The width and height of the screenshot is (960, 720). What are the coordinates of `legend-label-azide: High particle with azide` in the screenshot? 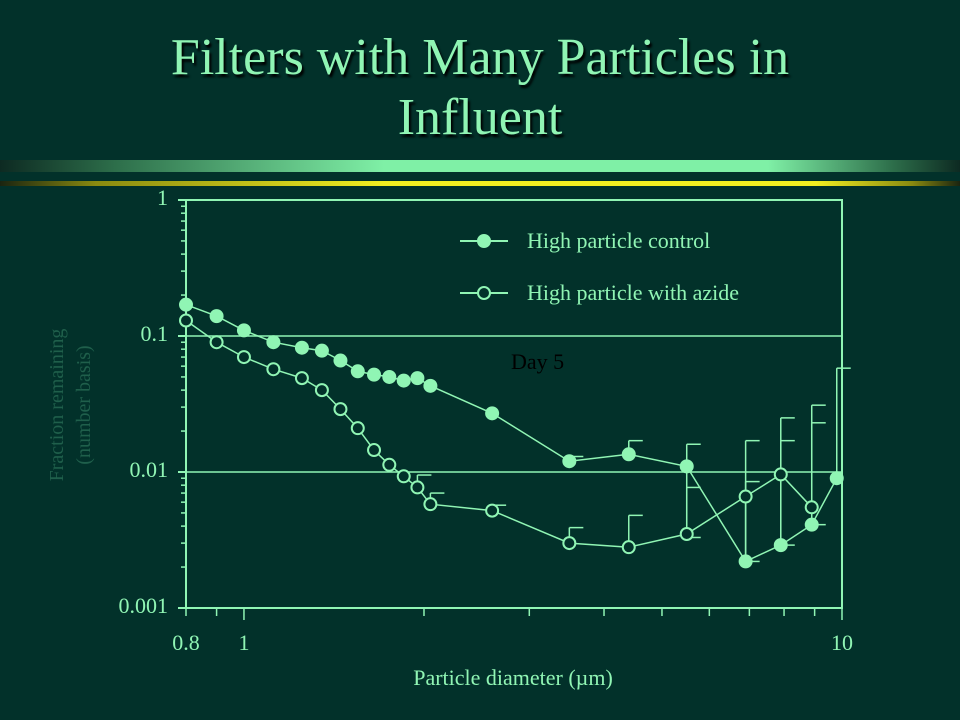 It's located at (633, 292).